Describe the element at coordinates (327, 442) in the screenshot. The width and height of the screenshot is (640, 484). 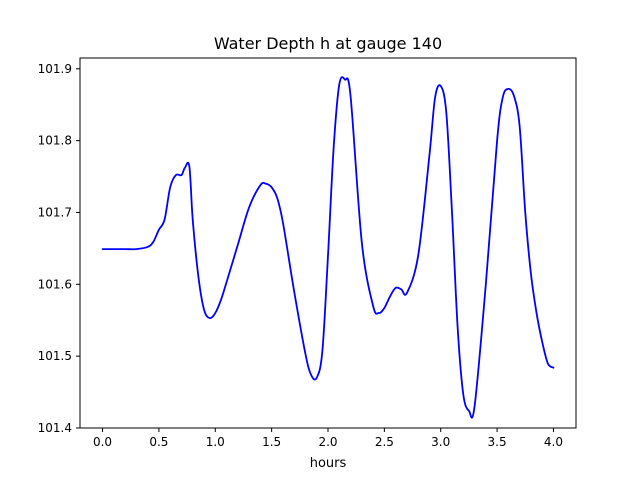
I see `x-tick-label: 2.0` at that location.